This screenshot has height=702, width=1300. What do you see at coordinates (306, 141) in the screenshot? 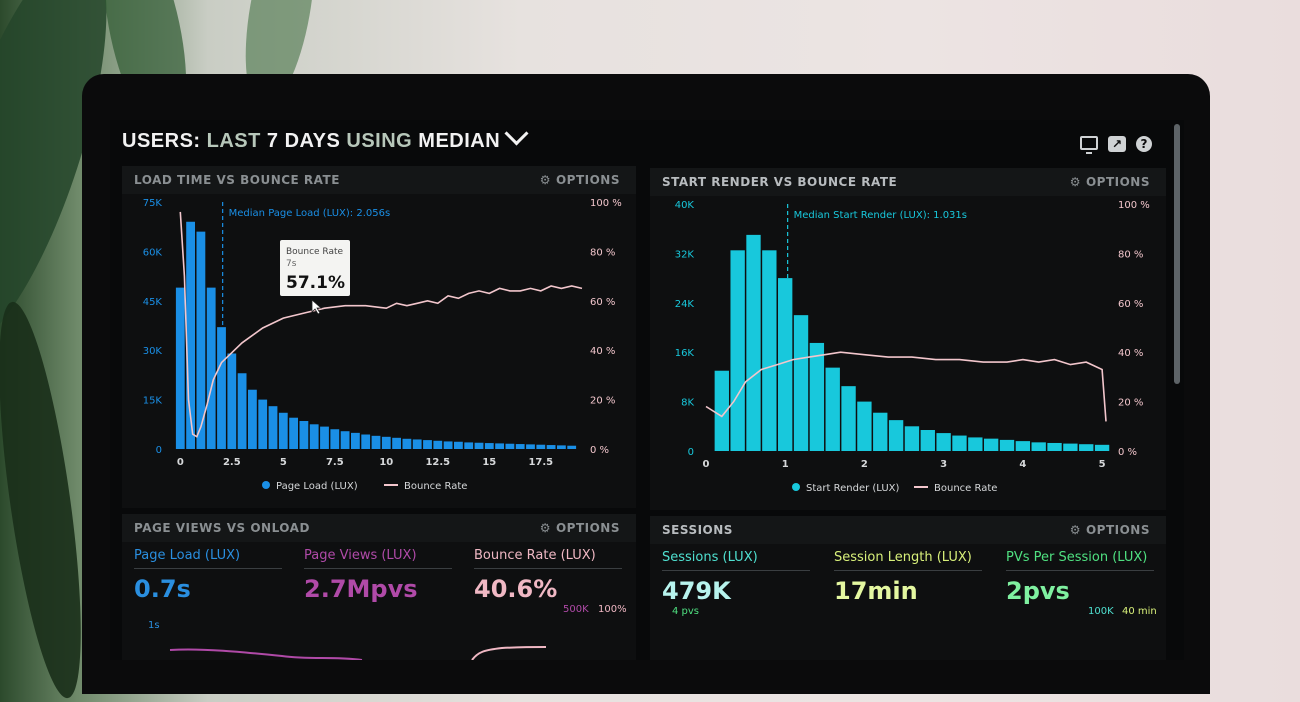
I see `title-part: 7 DAYS` at bounding box center [306, 141].